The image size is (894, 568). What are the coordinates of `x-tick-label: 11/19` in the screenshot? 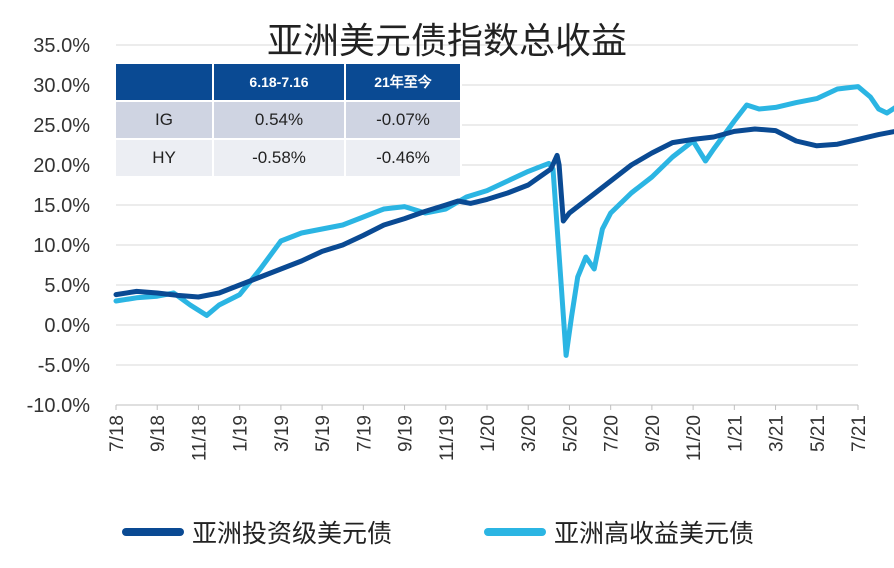 It's located at (447, 438).